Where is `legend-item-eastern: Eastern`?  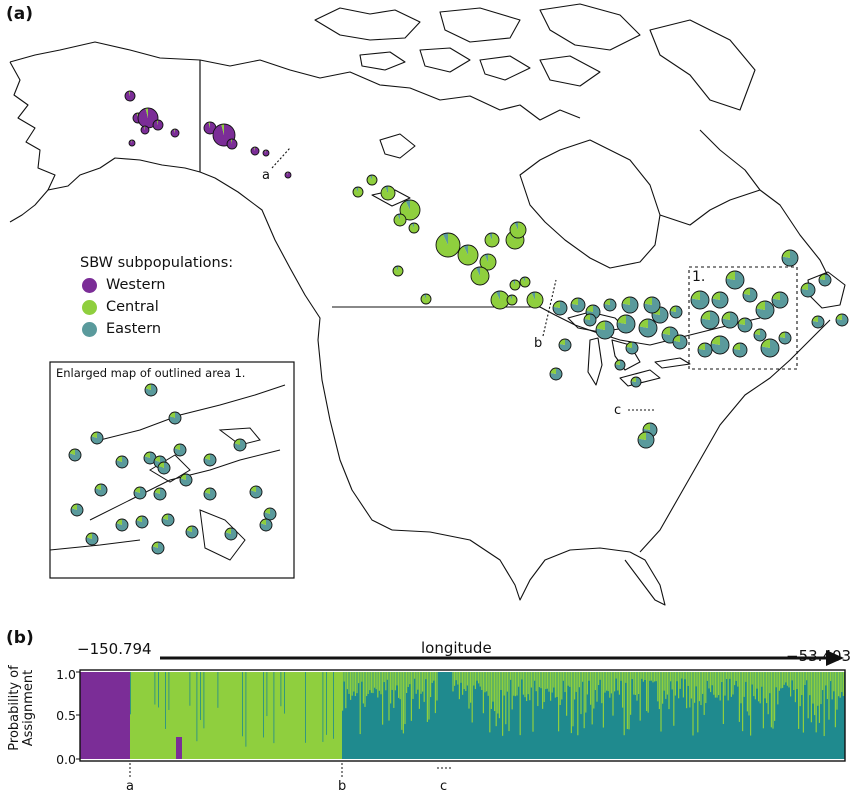 legend-item-eastern: Eastern is located at coordinates (156, 329).